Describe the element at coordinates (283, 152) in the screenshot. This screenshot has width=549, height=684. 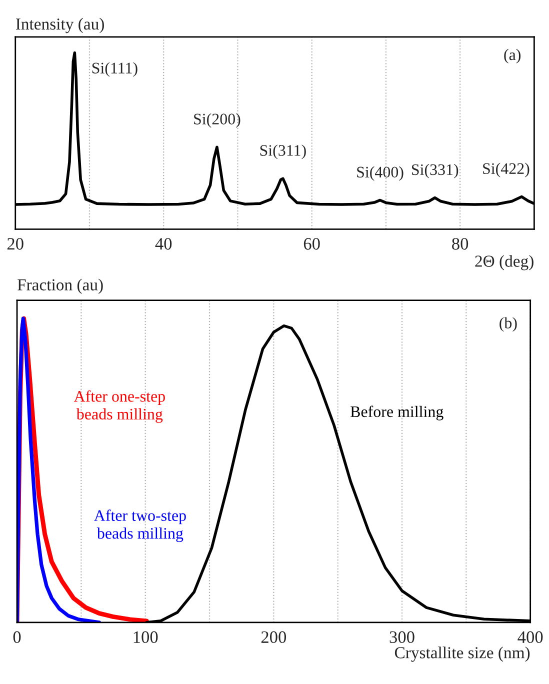
I see `annotation: Si(311)` at that location.